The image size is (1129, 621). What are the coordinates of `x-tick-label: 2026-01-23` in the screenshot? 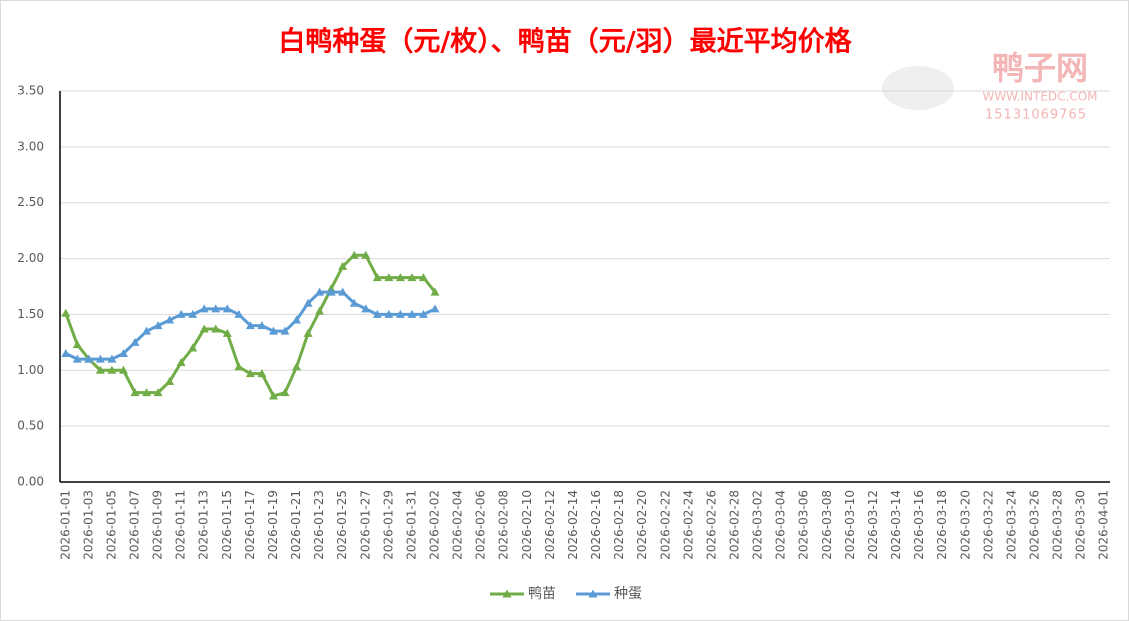 It's located at (319, 525).